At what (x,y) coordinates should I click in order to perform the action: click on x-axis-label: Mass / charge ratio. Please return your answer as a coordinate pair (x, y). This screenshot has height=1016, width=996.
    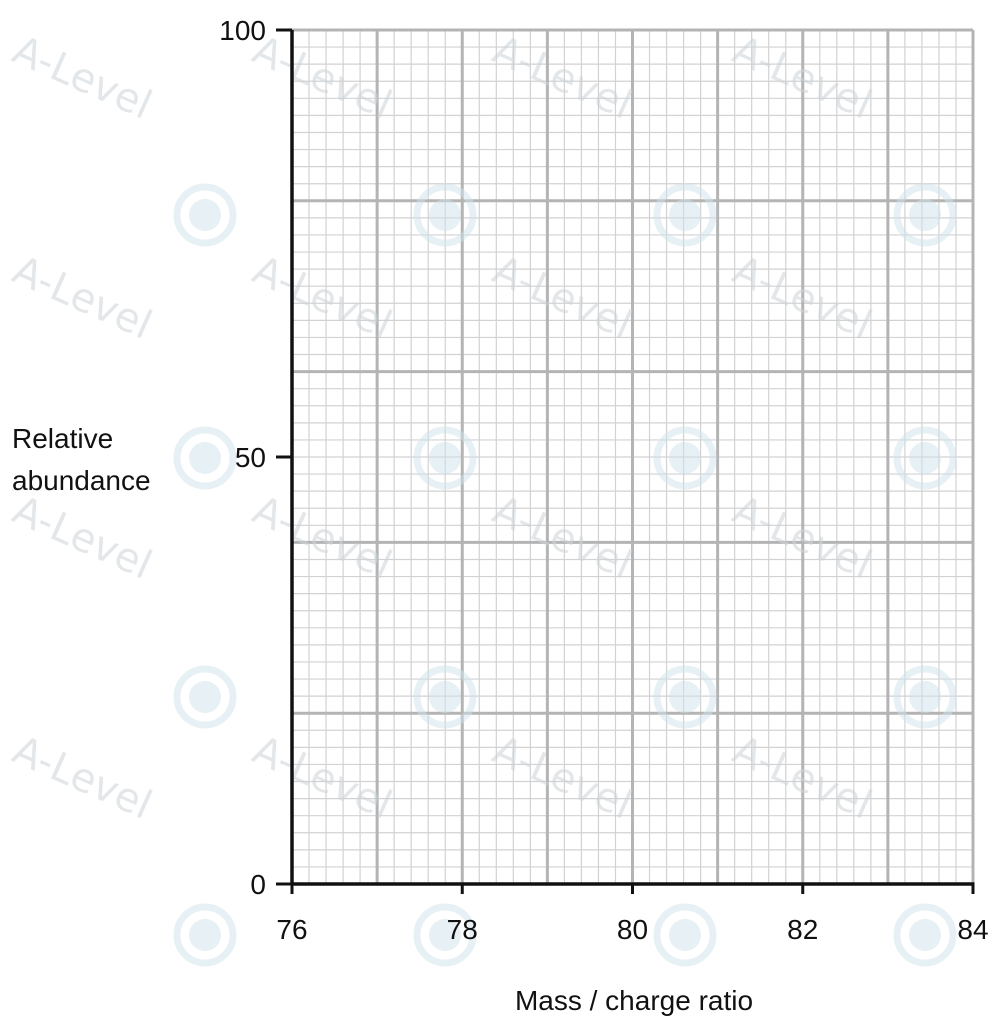
    Looking at the image, I should click on (634, 1000).